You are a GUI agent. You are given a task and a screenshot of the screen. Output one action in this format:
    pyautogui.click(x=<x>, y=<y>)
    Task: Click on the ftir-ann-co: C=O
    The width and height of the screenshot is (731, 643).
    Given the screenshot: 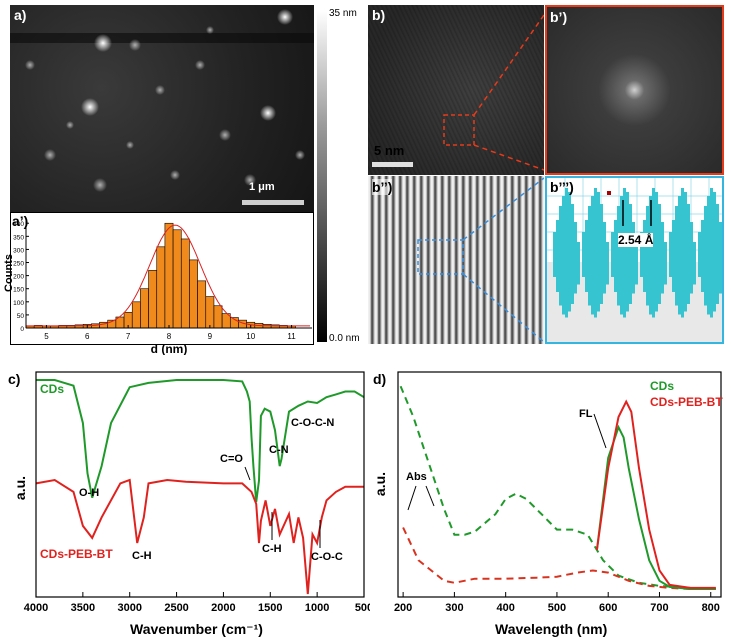 What is the action you would take?
    pyautogui.click(x=231, y=459)
    